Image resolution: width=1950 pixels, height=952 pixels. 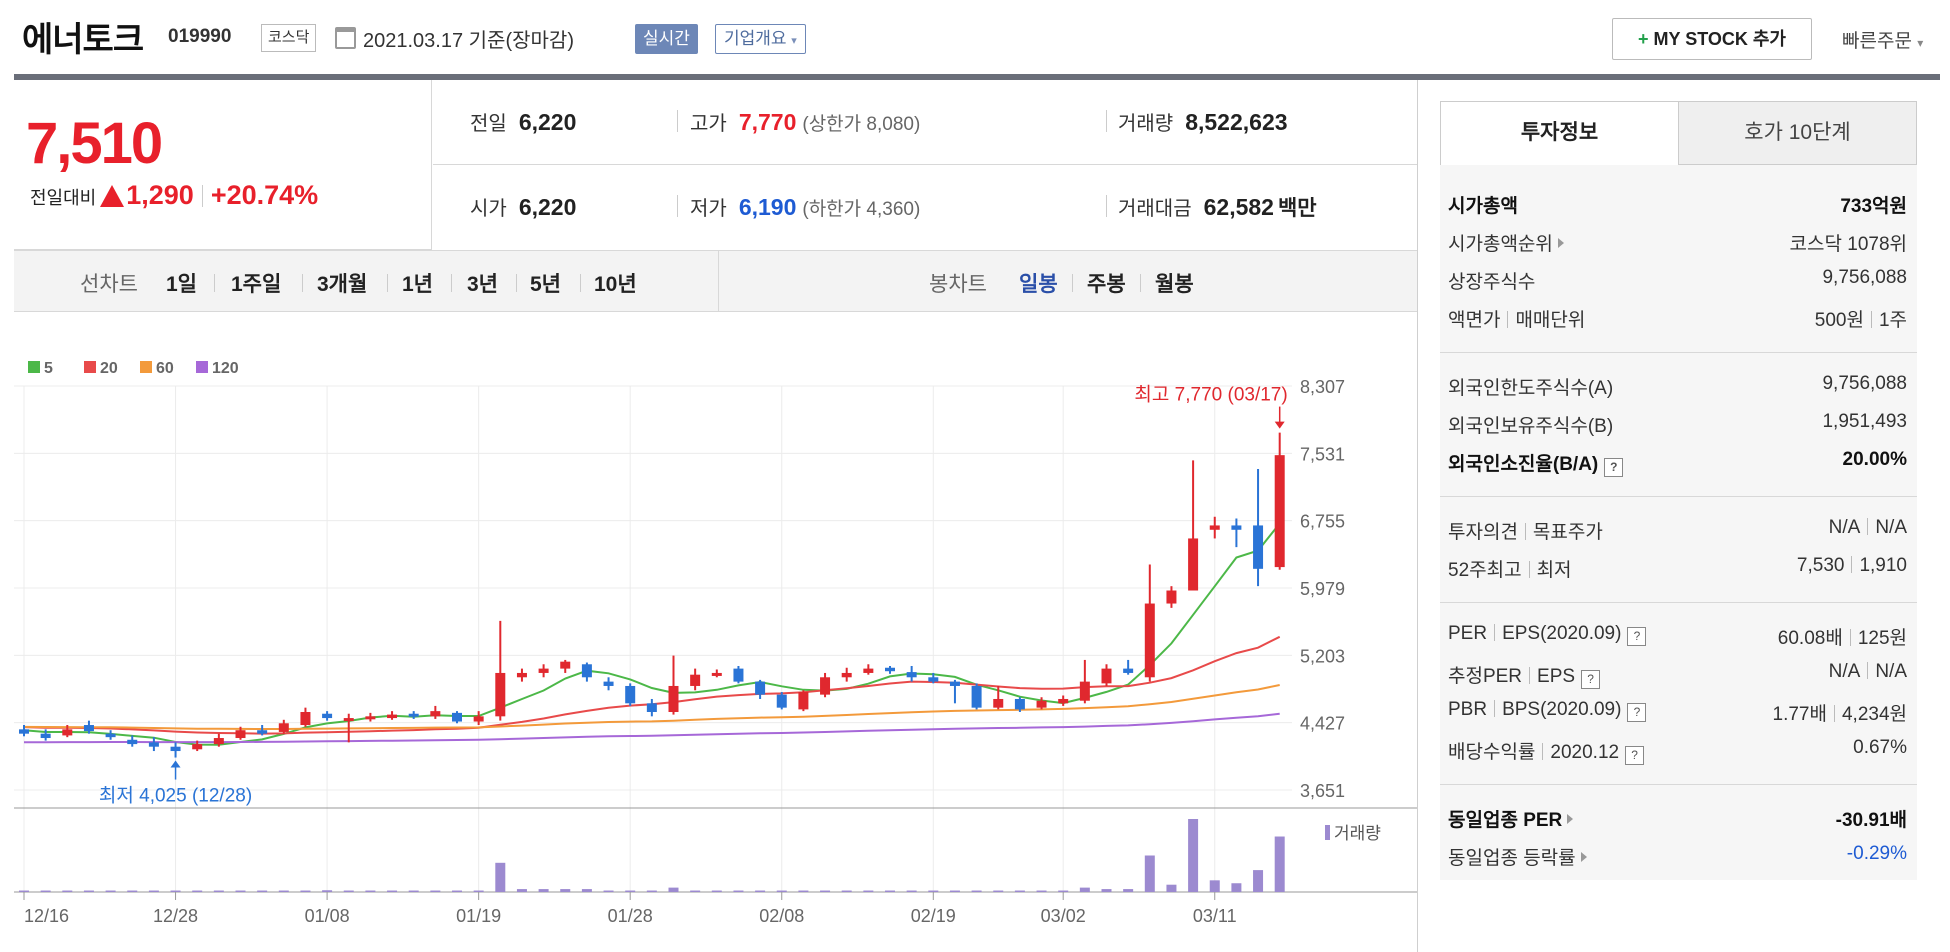 What do you see at coordinates (1038, 284) in the screenshot?
I see `candle-daily: 일봉` at bounding box center [1038, 284].